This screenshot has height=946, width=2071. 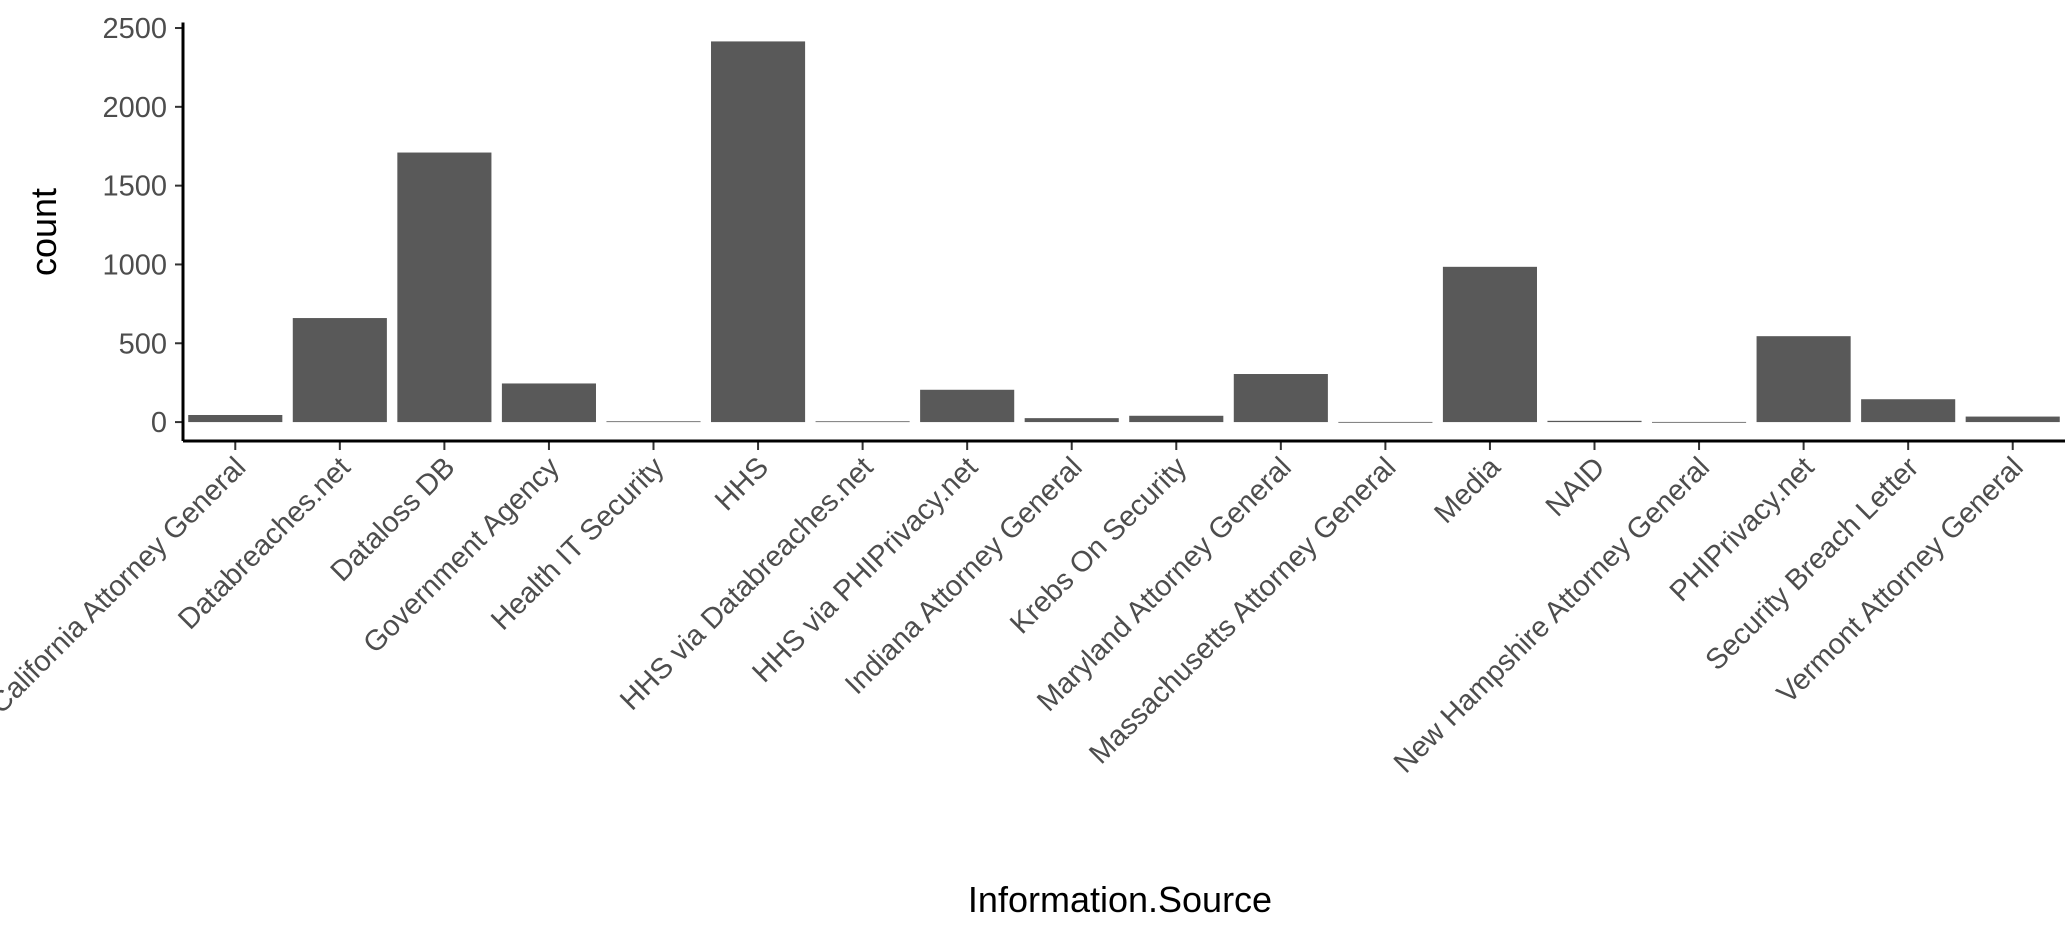 I want to click on x-tick-label: Security Breach Letter, so click(x=1813, y=564).